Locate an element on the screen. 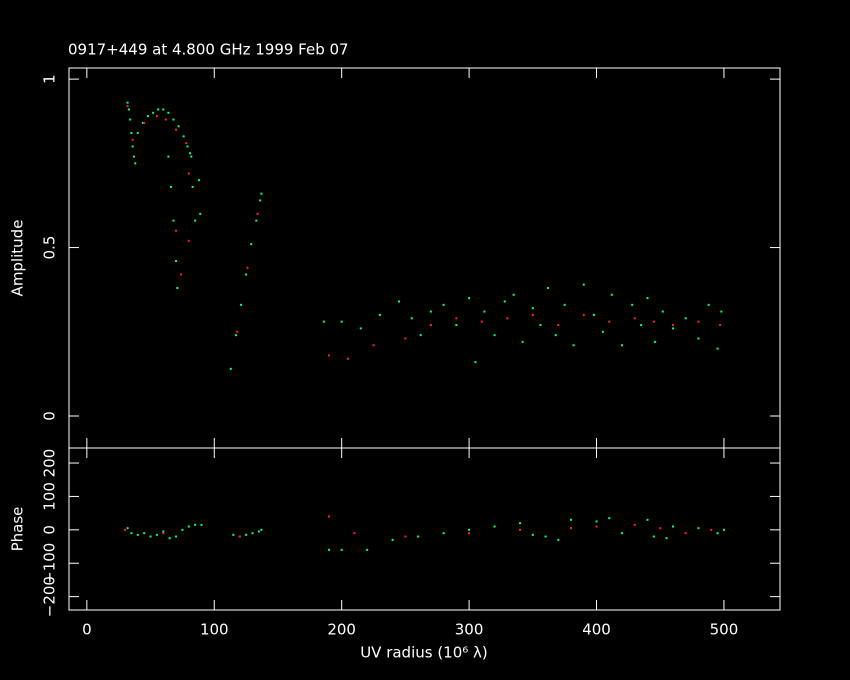  y-tick-label: 1 is located at coordinates (50, 79).